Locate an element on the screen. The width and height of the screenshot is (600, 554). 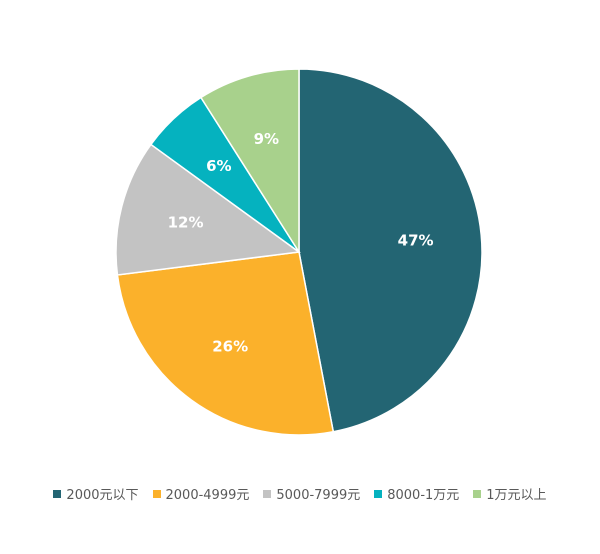
legend-label: 2000-4999元 is located at coordinates (207, 495).